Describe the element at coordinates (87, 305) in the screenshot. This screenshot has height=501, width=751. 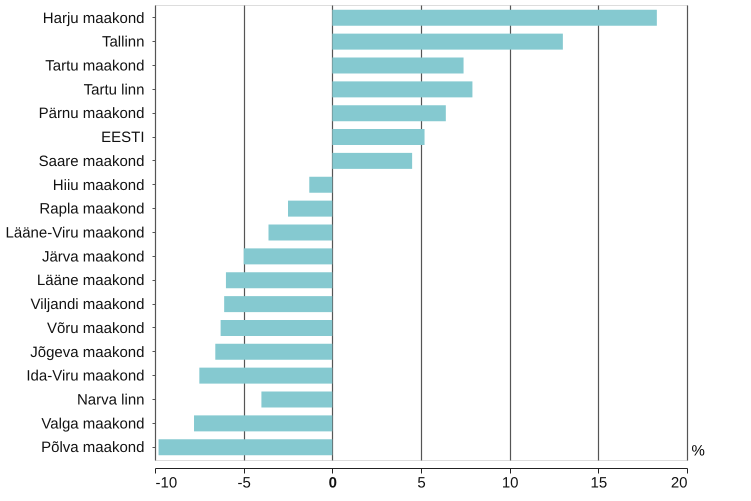
I see `y-tick-label: Viljandi maakond` at that location.